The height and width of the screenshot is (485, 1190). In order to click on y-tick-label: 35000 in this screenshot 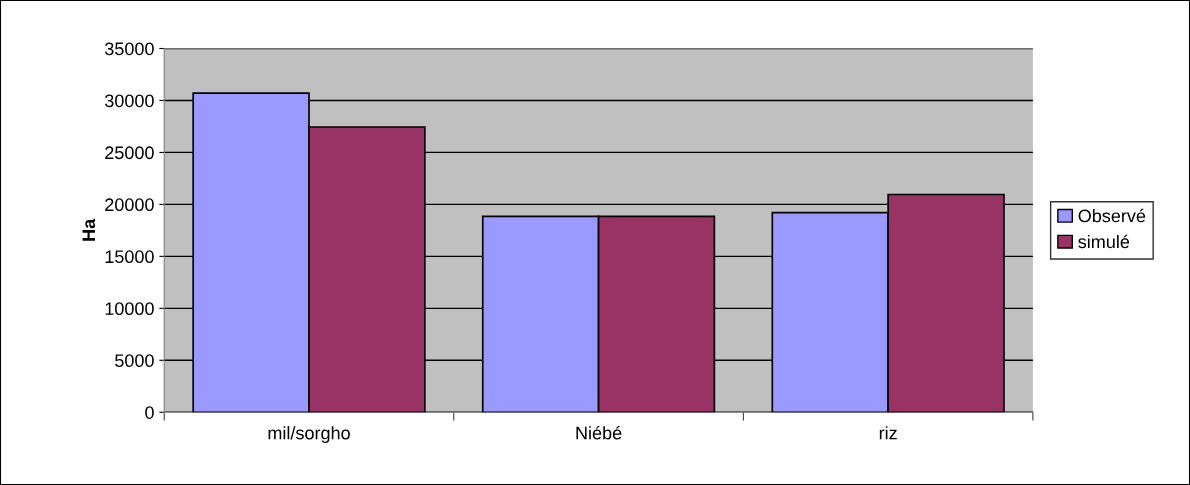, I will do `click(129, 49)`.